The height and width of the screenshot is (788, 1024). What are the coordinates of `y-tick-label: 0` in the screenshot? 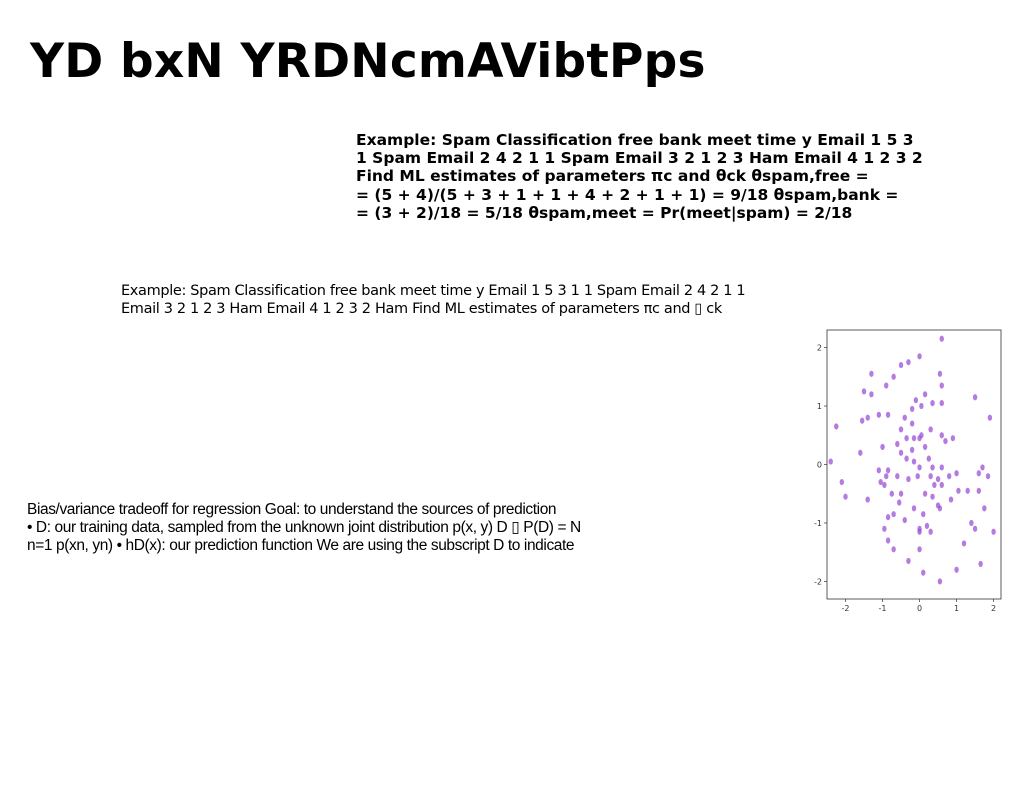 It's located at (819, 465).